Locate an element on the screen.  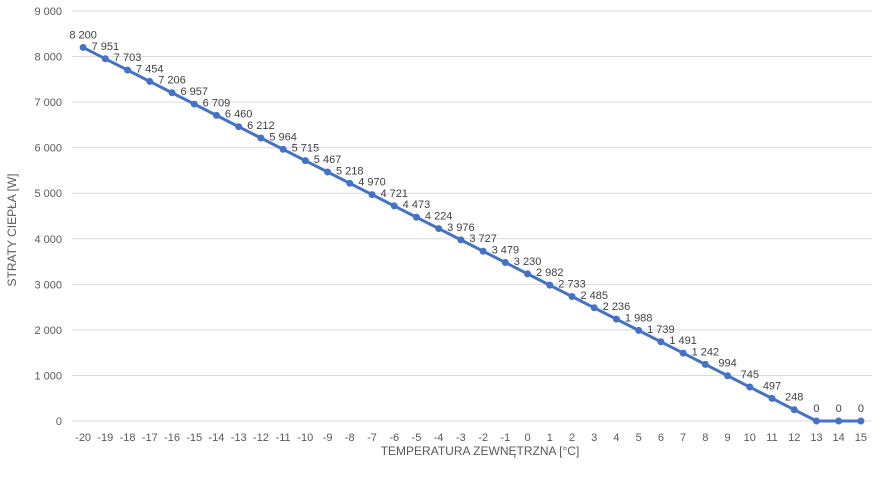
x-tick-label: -10 is located at coordinates (305, 438).